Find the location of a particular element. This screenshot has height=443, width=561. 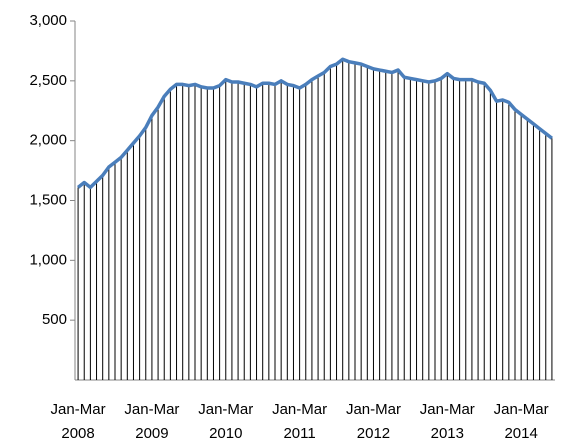

y-tick-label: 3,000 is located at coordinates (48, 20).